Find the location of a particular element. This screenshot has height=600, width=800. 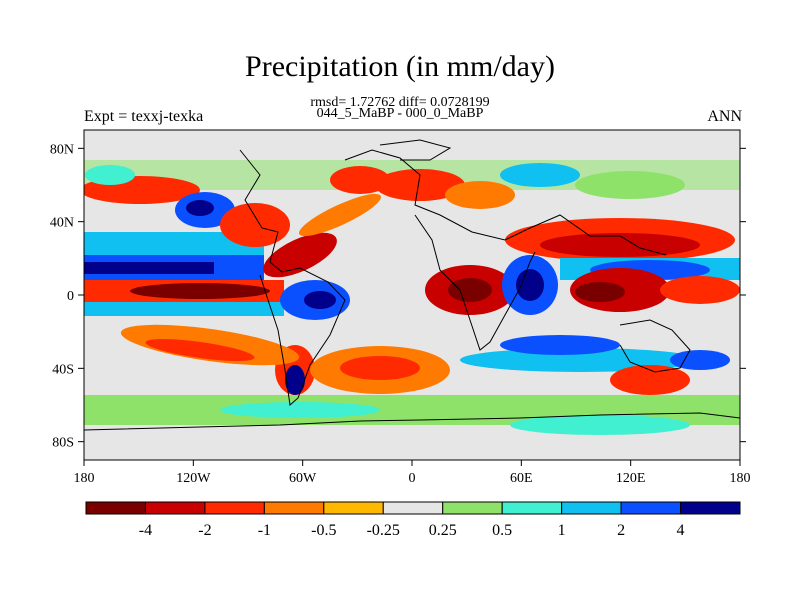

field-eq-darkred is located at coordinates (200, 291).